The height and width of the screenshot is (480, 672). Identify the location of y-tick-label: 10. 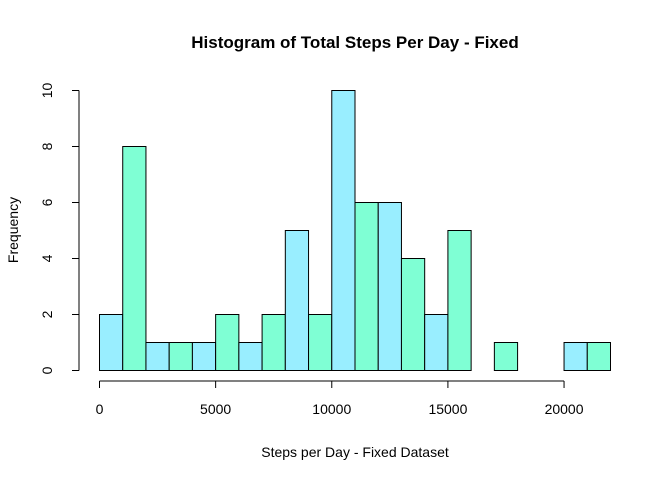
(47, 91).